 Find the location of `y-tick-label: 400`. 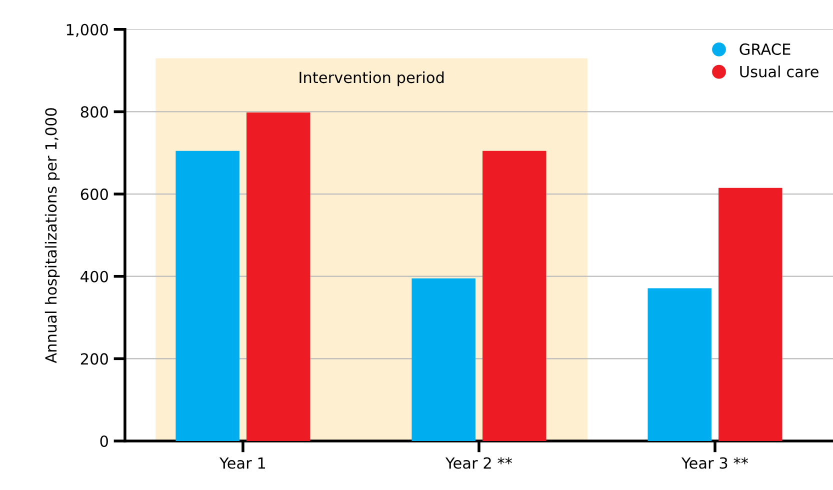

y-tick-label: 400 is located at coordinates (94, 276).